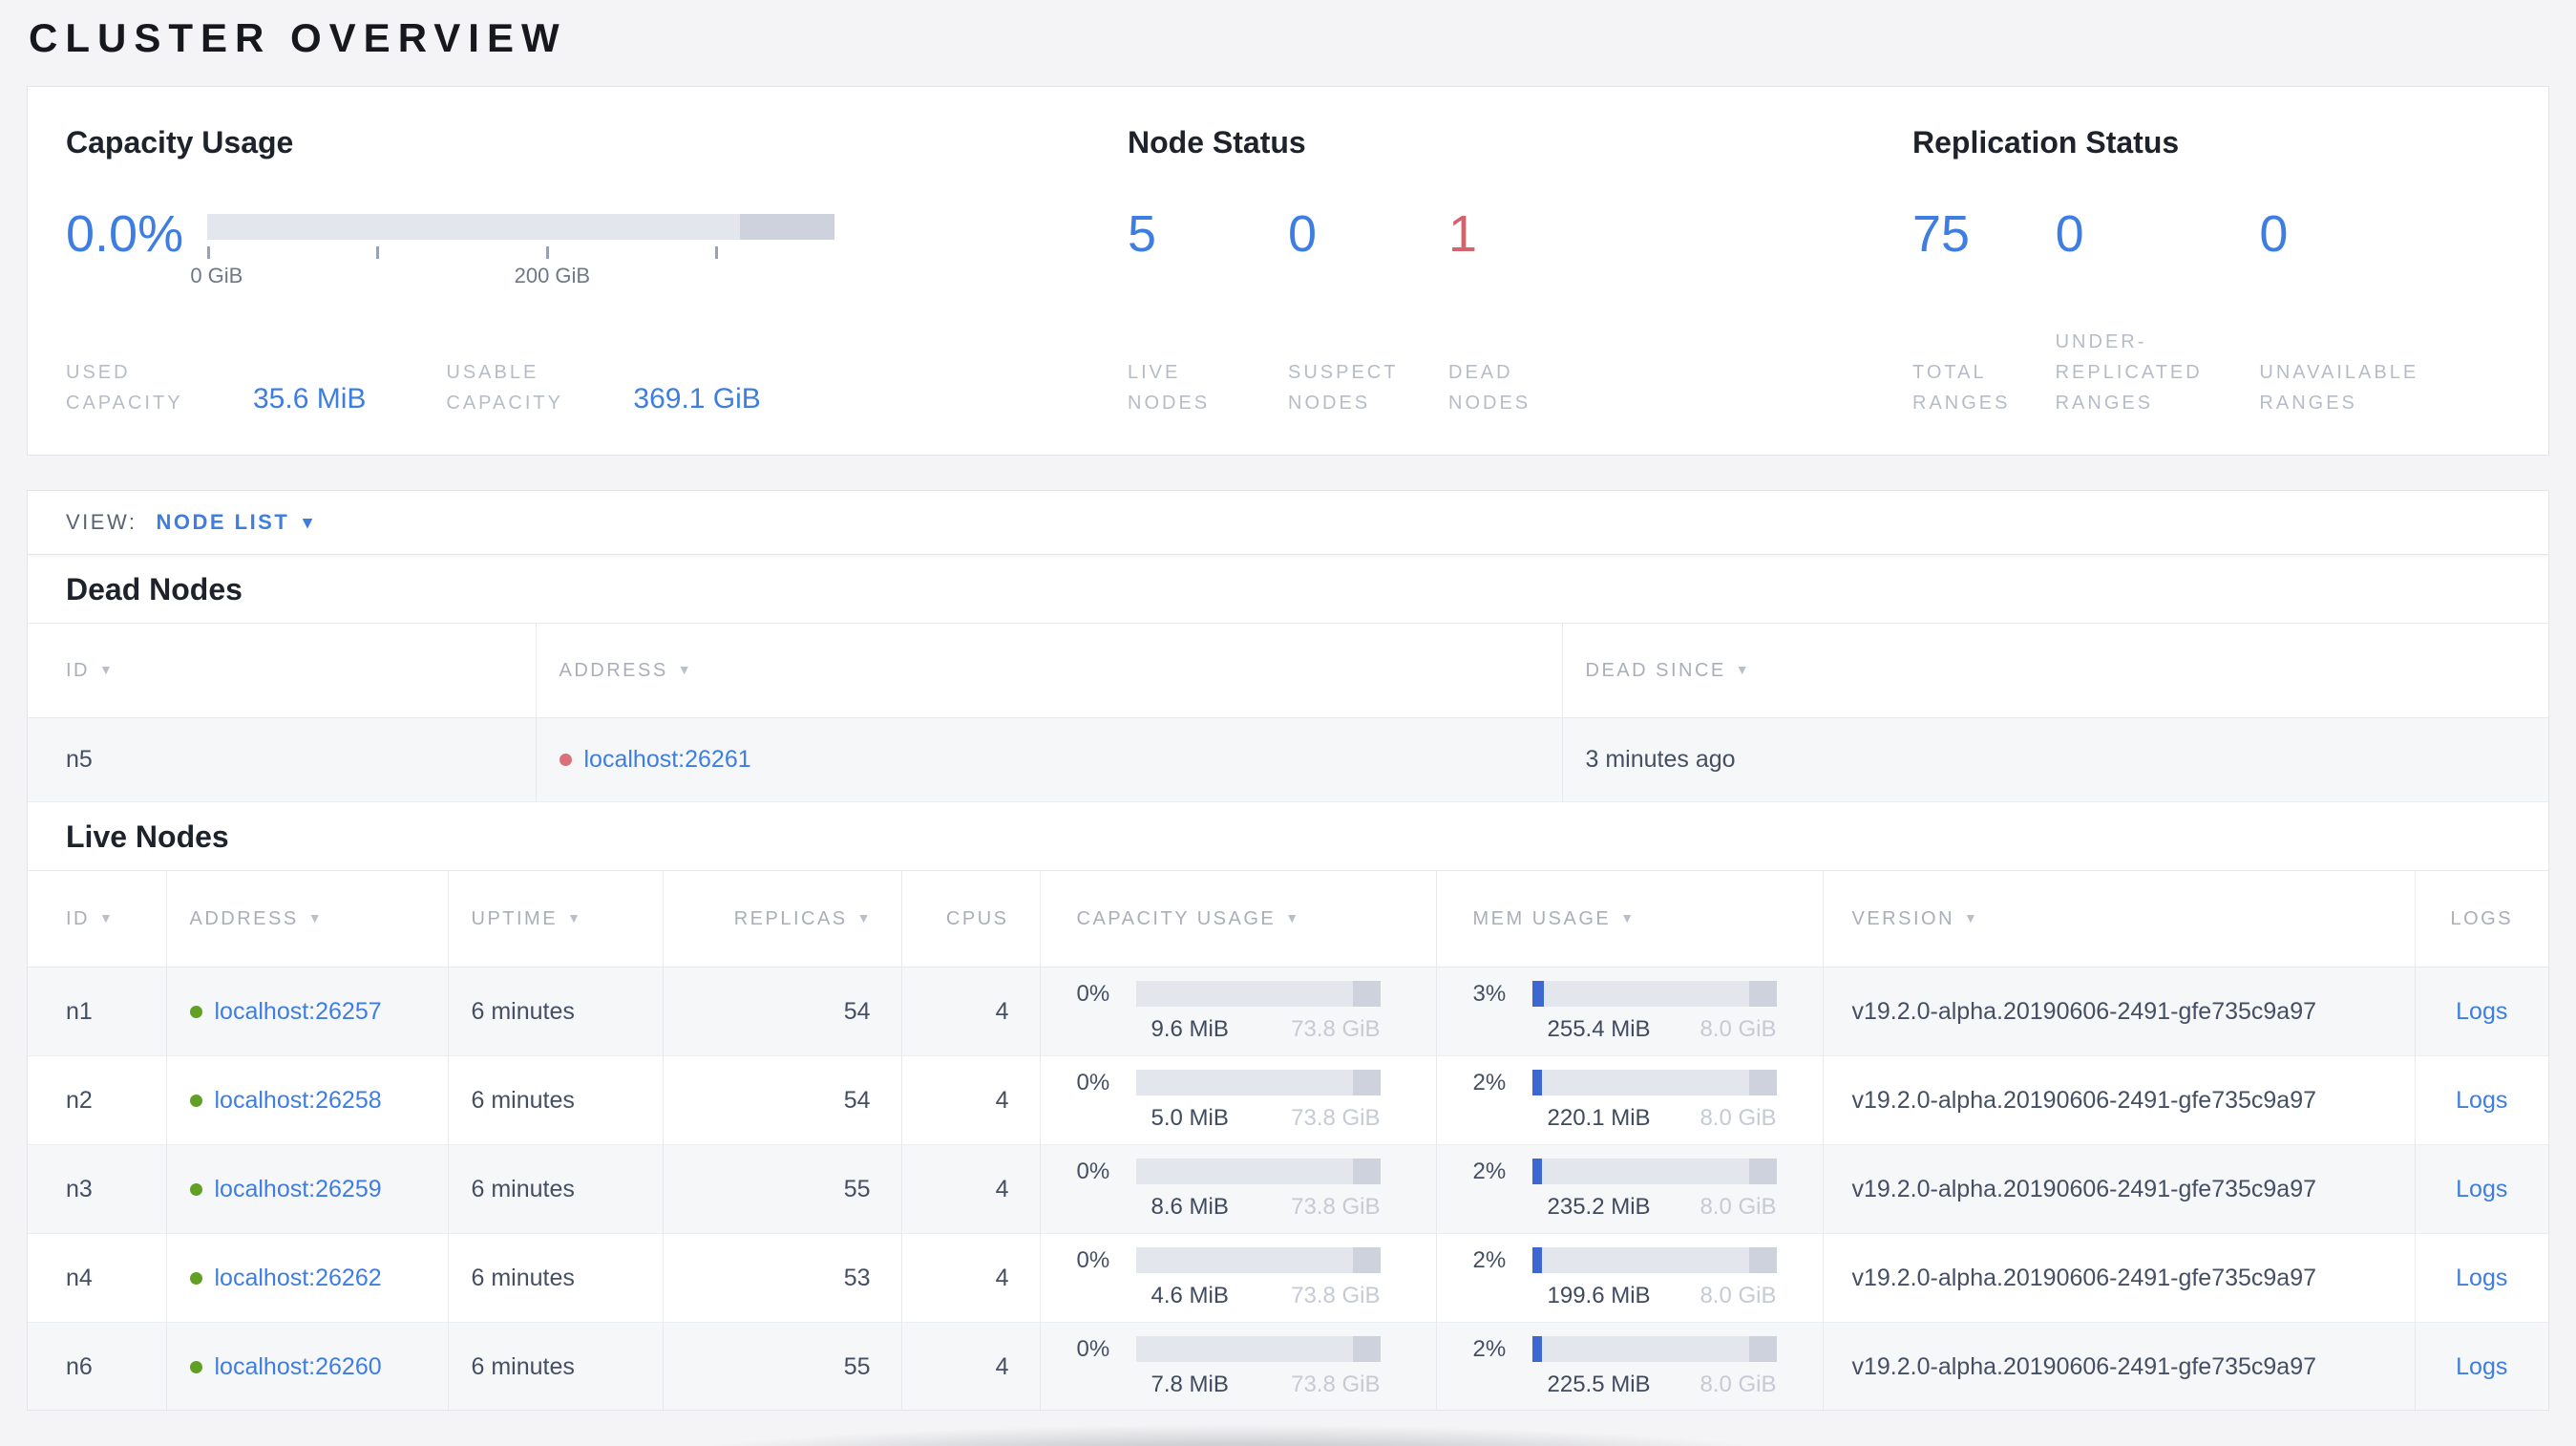  Describe the element at coordinates (1629, 1100) in the screenshot. I see `mem-usage-cell: 2% 220.1 MiB 8.0 GiB` at that location.